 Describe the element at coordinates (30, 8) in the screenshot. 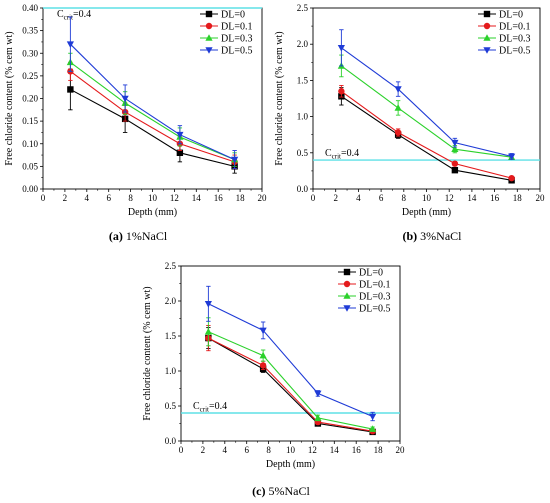

I see `chart-1-y-tick-label: 0.40` at that location.